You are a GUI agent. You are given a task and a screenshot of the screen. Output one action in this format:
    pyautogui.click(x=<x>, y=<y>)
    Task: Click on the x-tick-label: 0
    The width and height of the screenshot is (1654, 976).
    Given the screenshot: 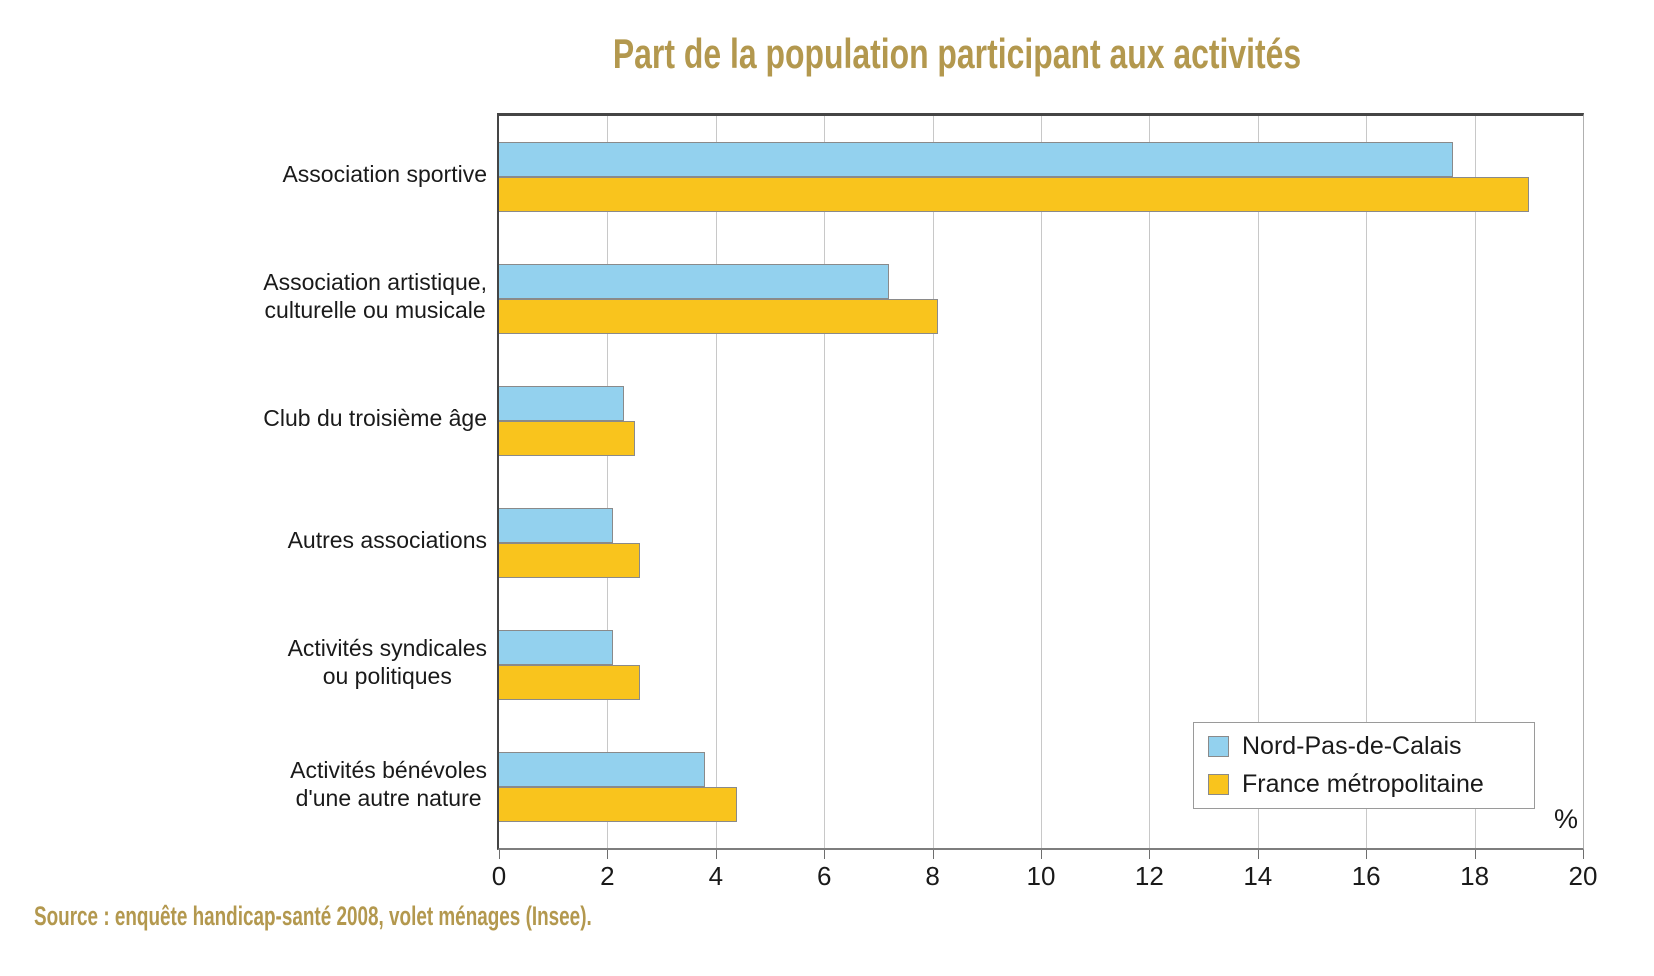 What is the action you would take?
    pyautogui.click(x=499, y=876)
    